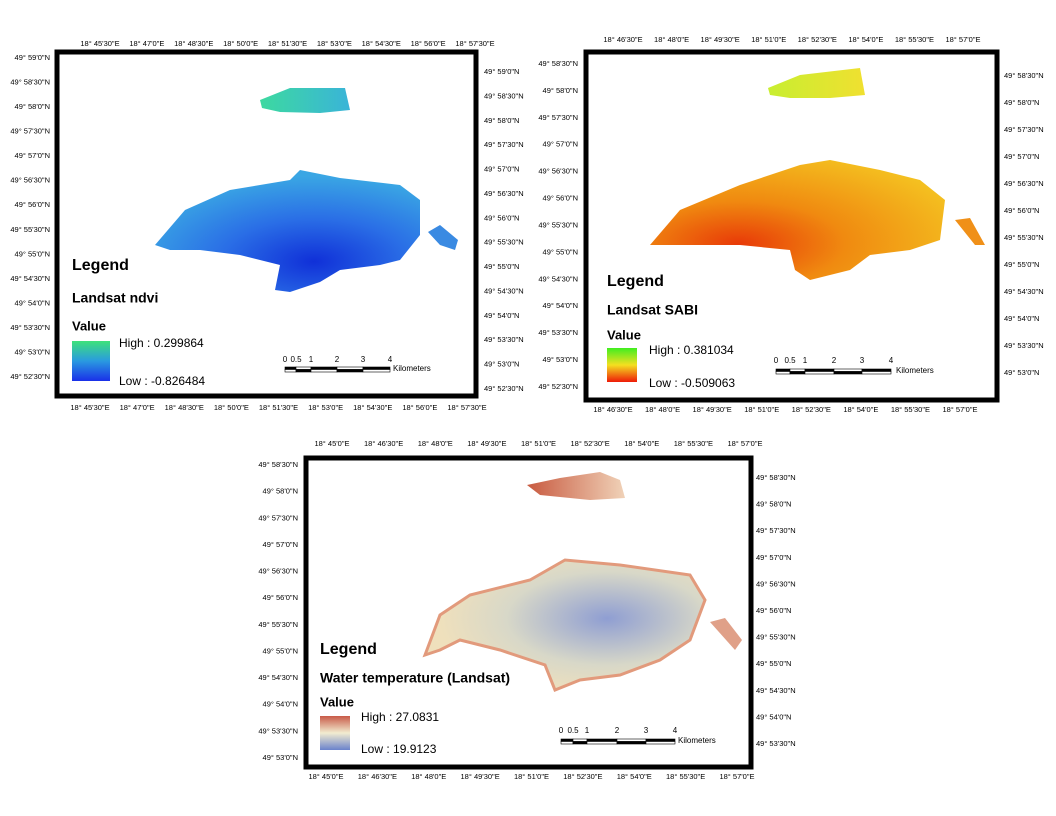  What do you see at coordinates (428, 43) in the screenshot?
I see `longitude-label: 18° 56'0"E` at bounding box center [428, 43].